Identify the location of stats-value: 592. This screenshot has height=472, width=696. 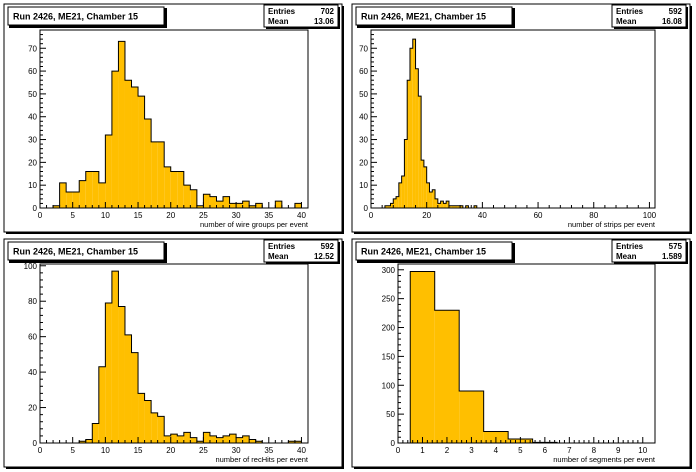
(328, 246).